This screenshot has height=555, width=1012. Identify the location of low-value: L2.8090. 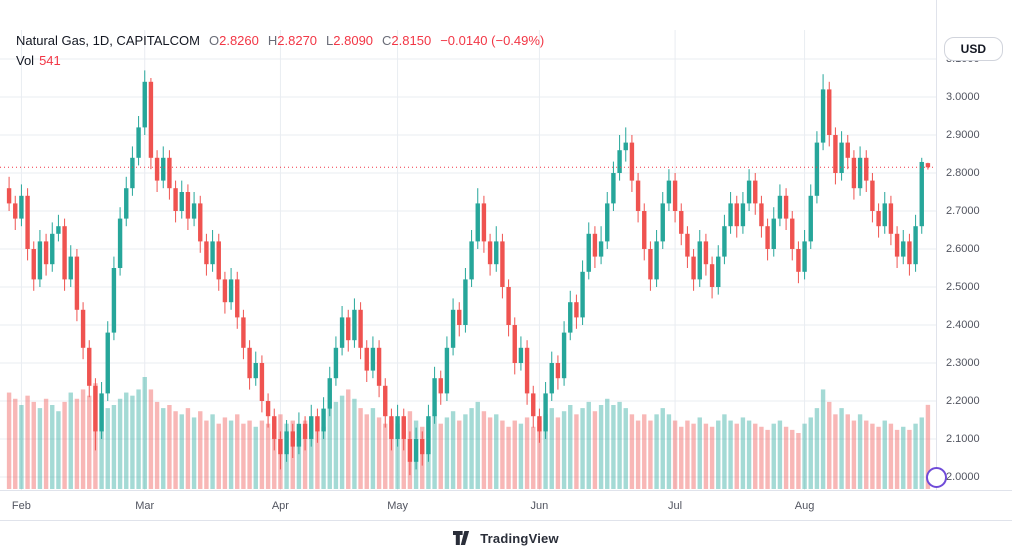
(350, 40).